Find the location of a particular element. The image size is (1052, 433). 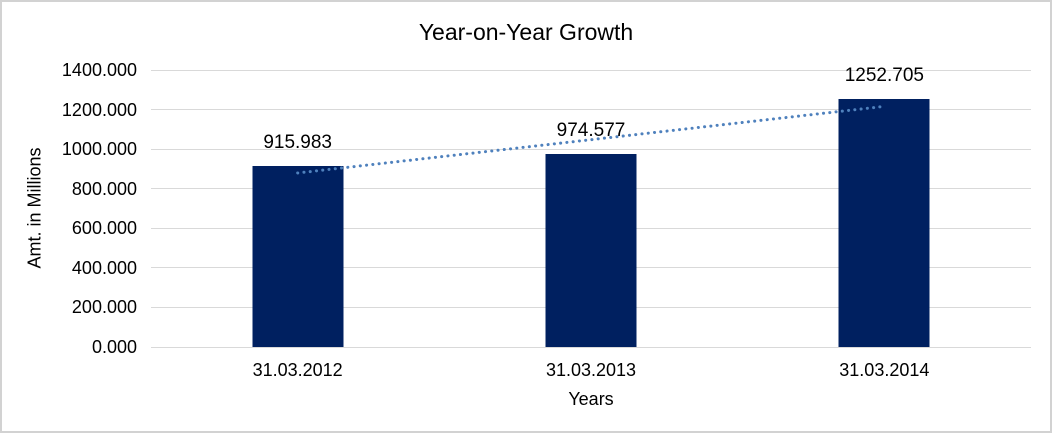

y-tick-label: 1200.000 is located at coordinates (99, 109).